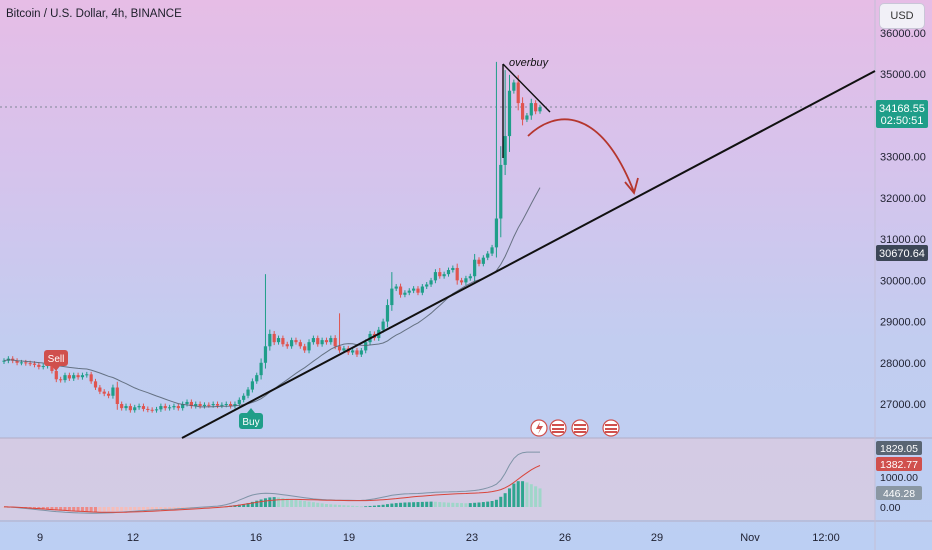 The height and width of the screenshot is (550, 932). Describe the element at coordinates (256, 538) in the screenshot. I see `time-tick-label: 16` at that location.